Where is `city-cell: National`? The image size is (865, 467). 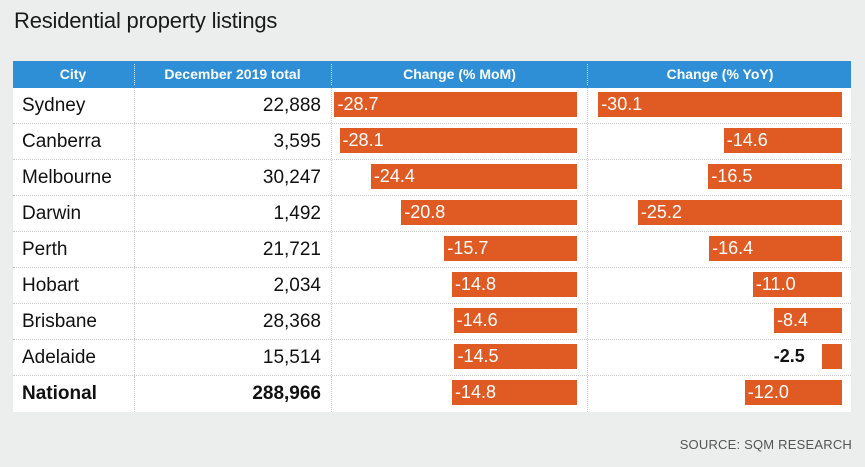 city-cell: National is located at coordinates (59, 393).